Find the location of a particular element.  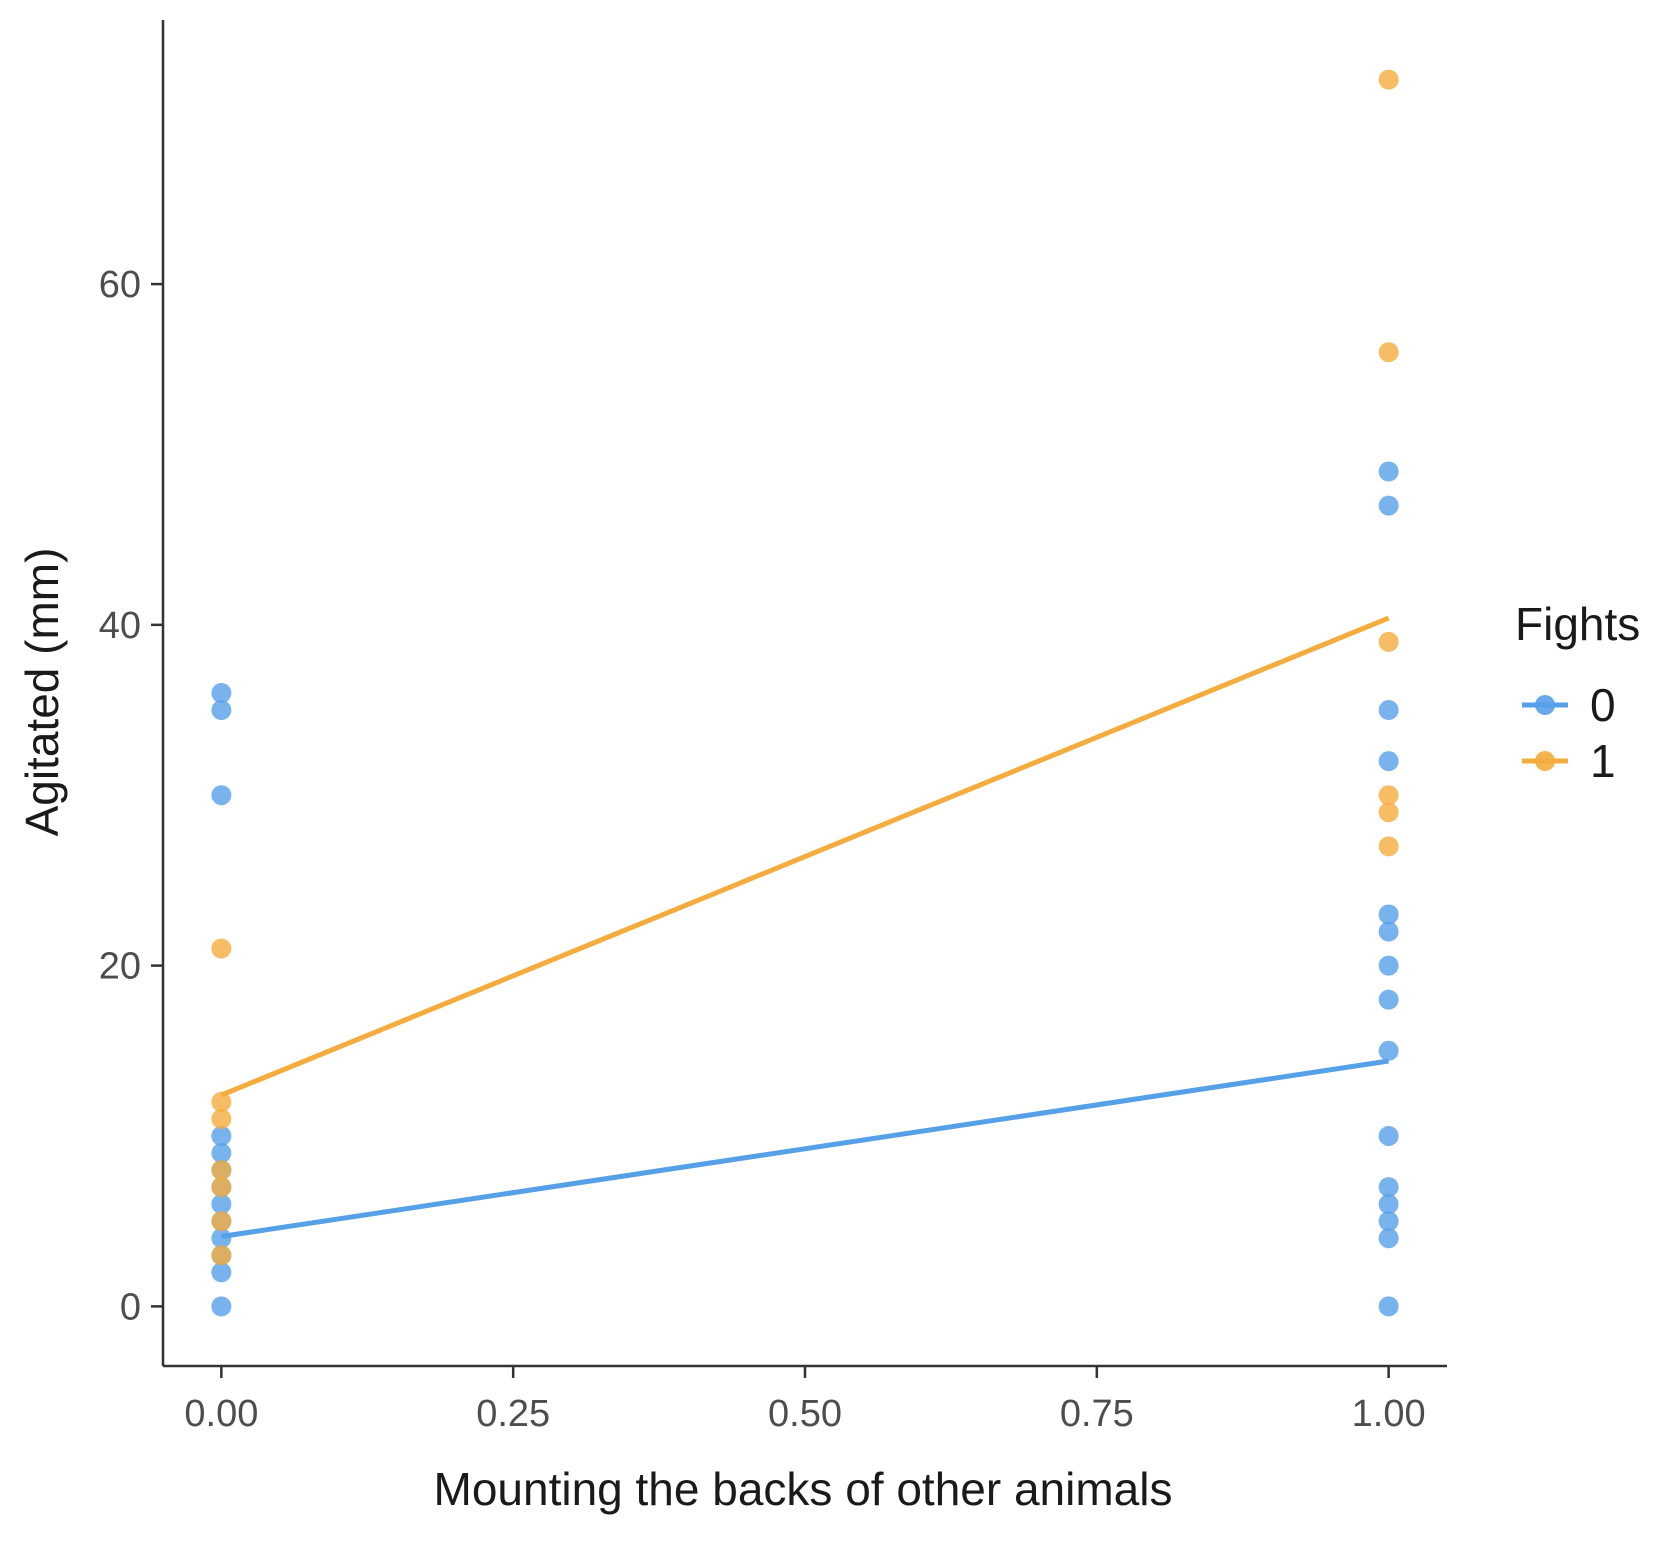

x-axis-ticks is located at coordinates (805, 1372).